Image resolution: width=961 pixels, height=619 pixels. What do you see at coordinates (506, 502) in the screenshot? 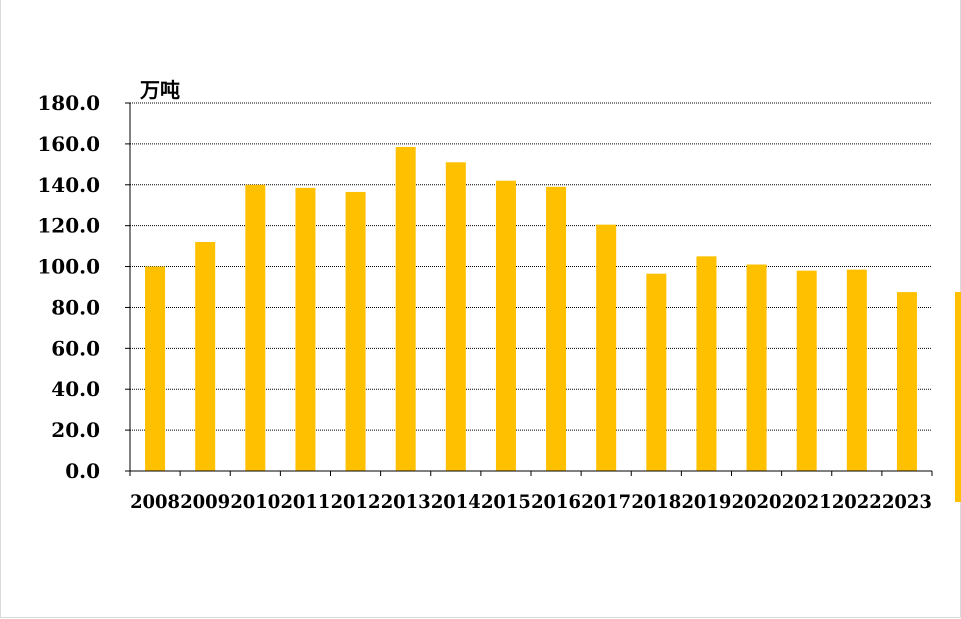
I see `x-tick-label: 2015` at bounding box center [506, 502].